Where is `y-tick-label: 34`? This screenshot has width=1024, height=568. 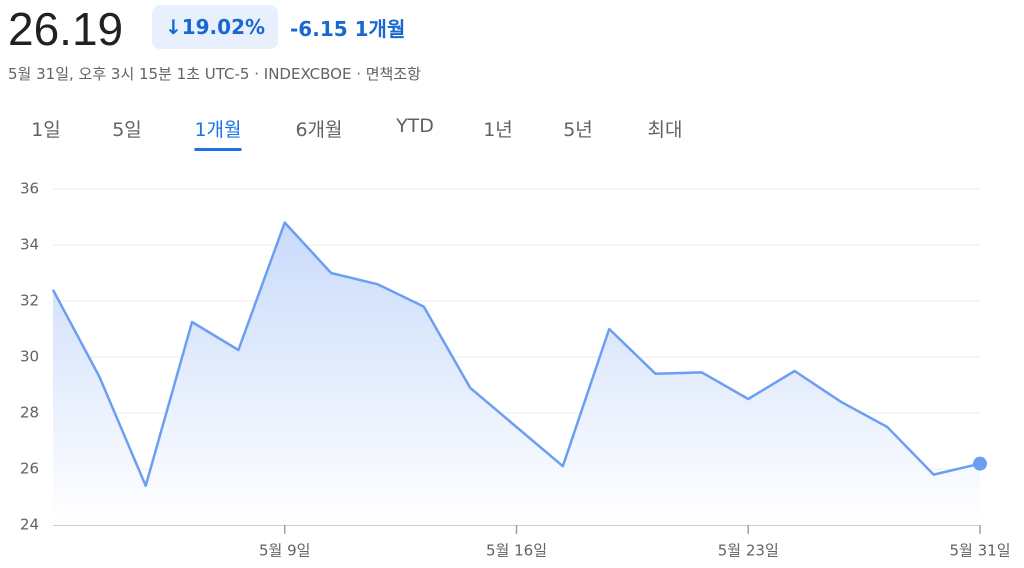
y-tick-label: 34 is located at coordinates (29, 245).